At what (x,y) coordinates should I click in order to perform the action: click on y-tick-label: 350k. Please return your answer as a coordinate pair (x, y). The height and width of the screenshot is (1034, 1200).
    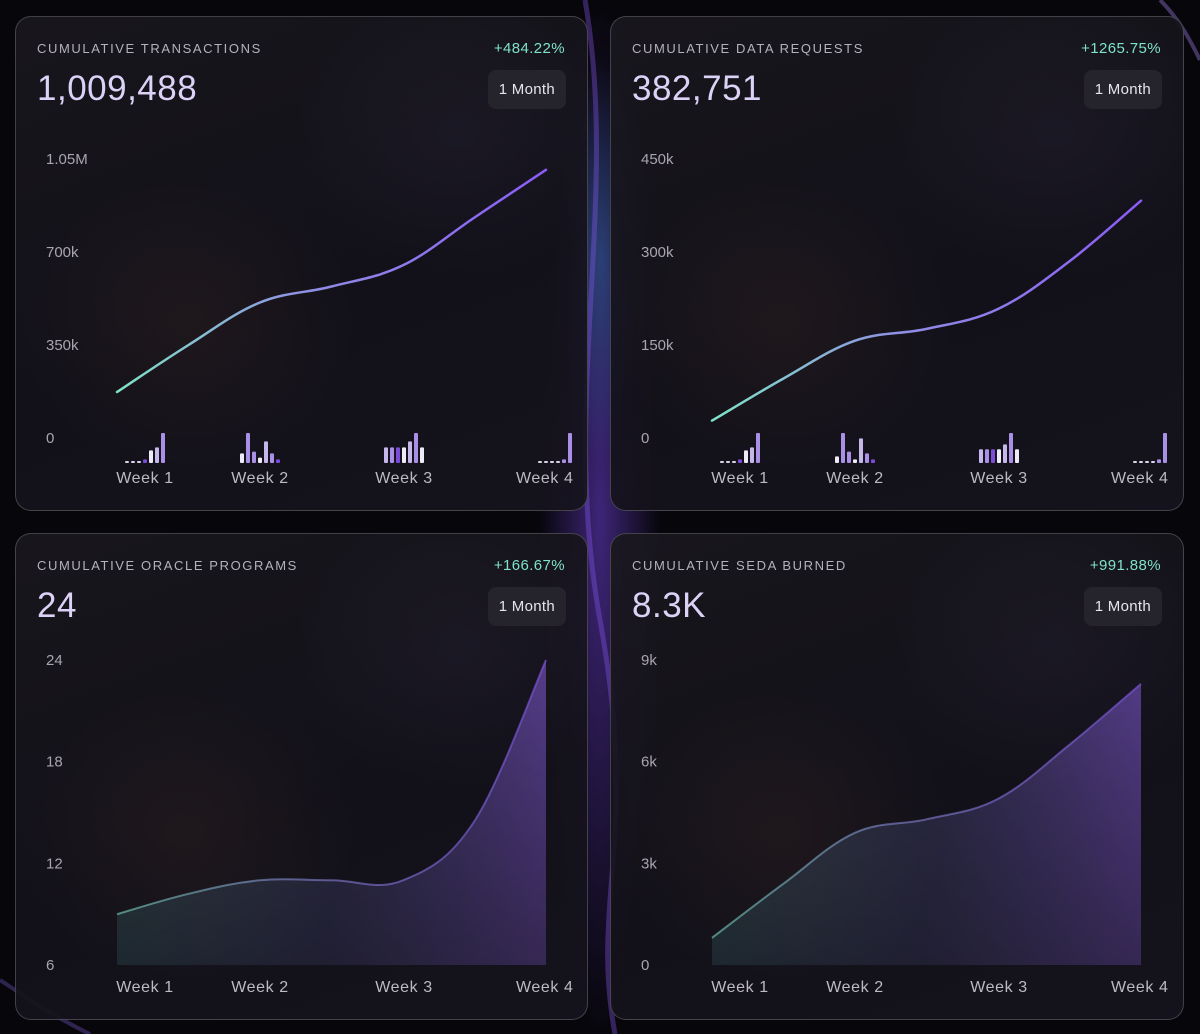
    Looking at the image, I should click on (62, 345).